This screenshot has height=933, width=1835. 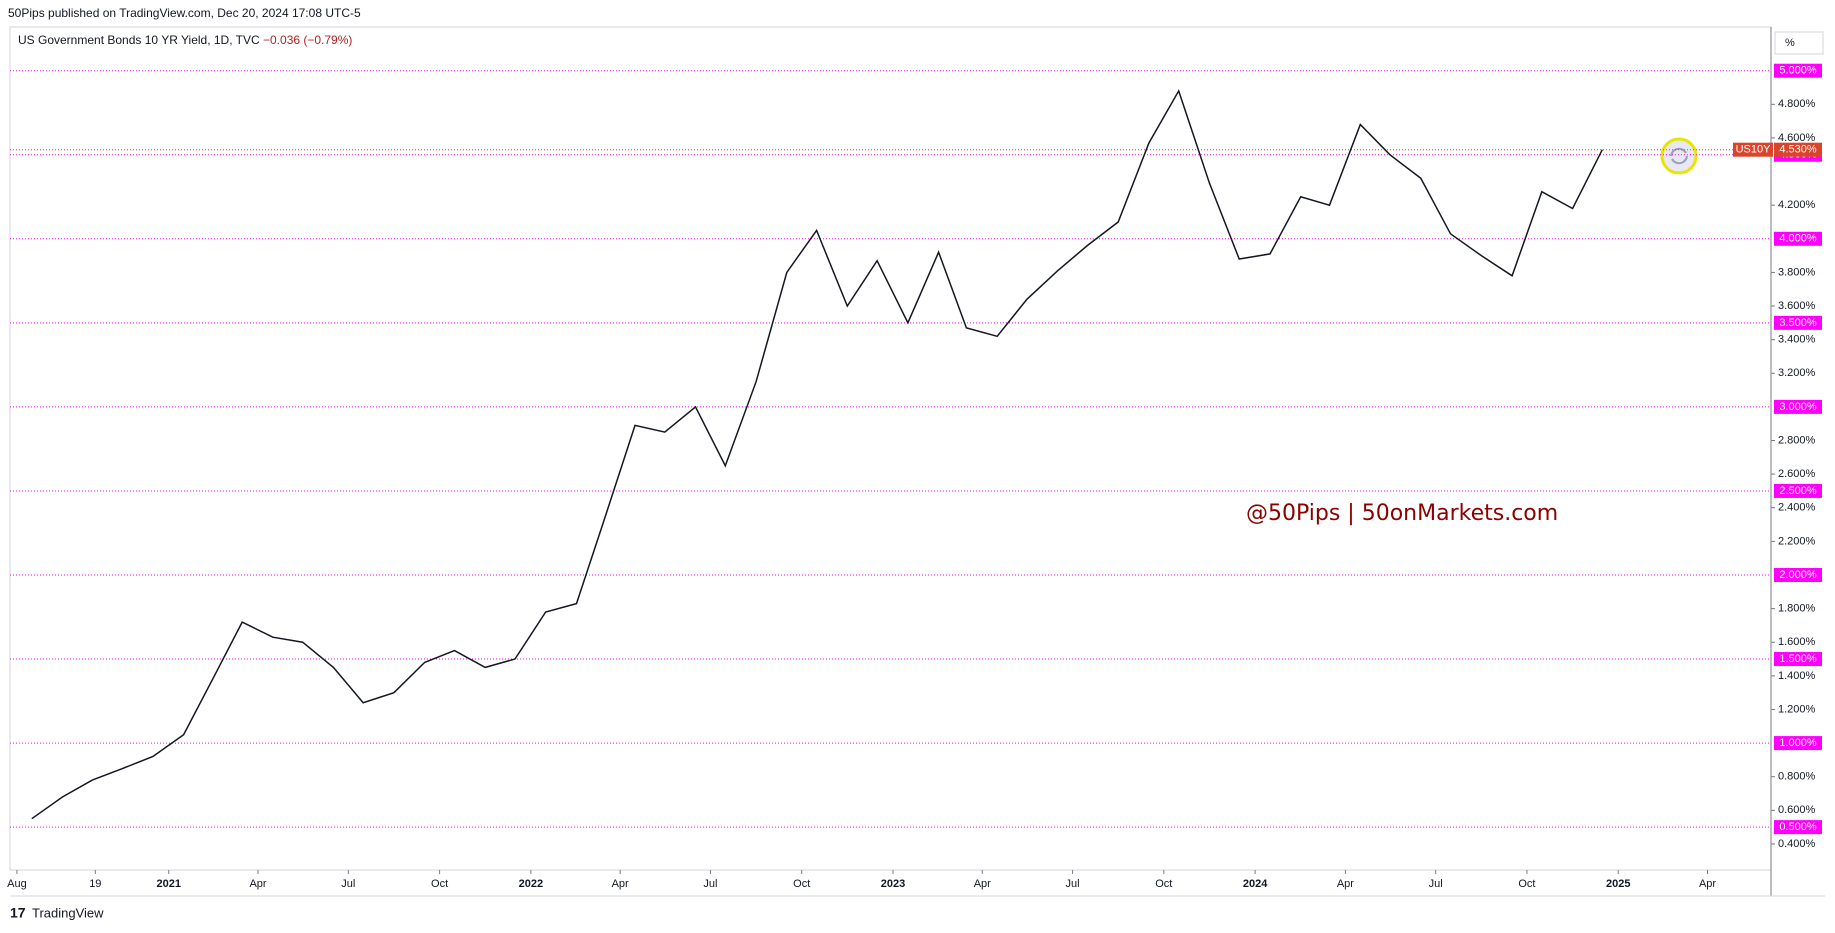 What do you see at coordinates (1797, 272) in the screenshot?
I see `y-tick-label: 3.800%` at bounding box center [1797, 272].